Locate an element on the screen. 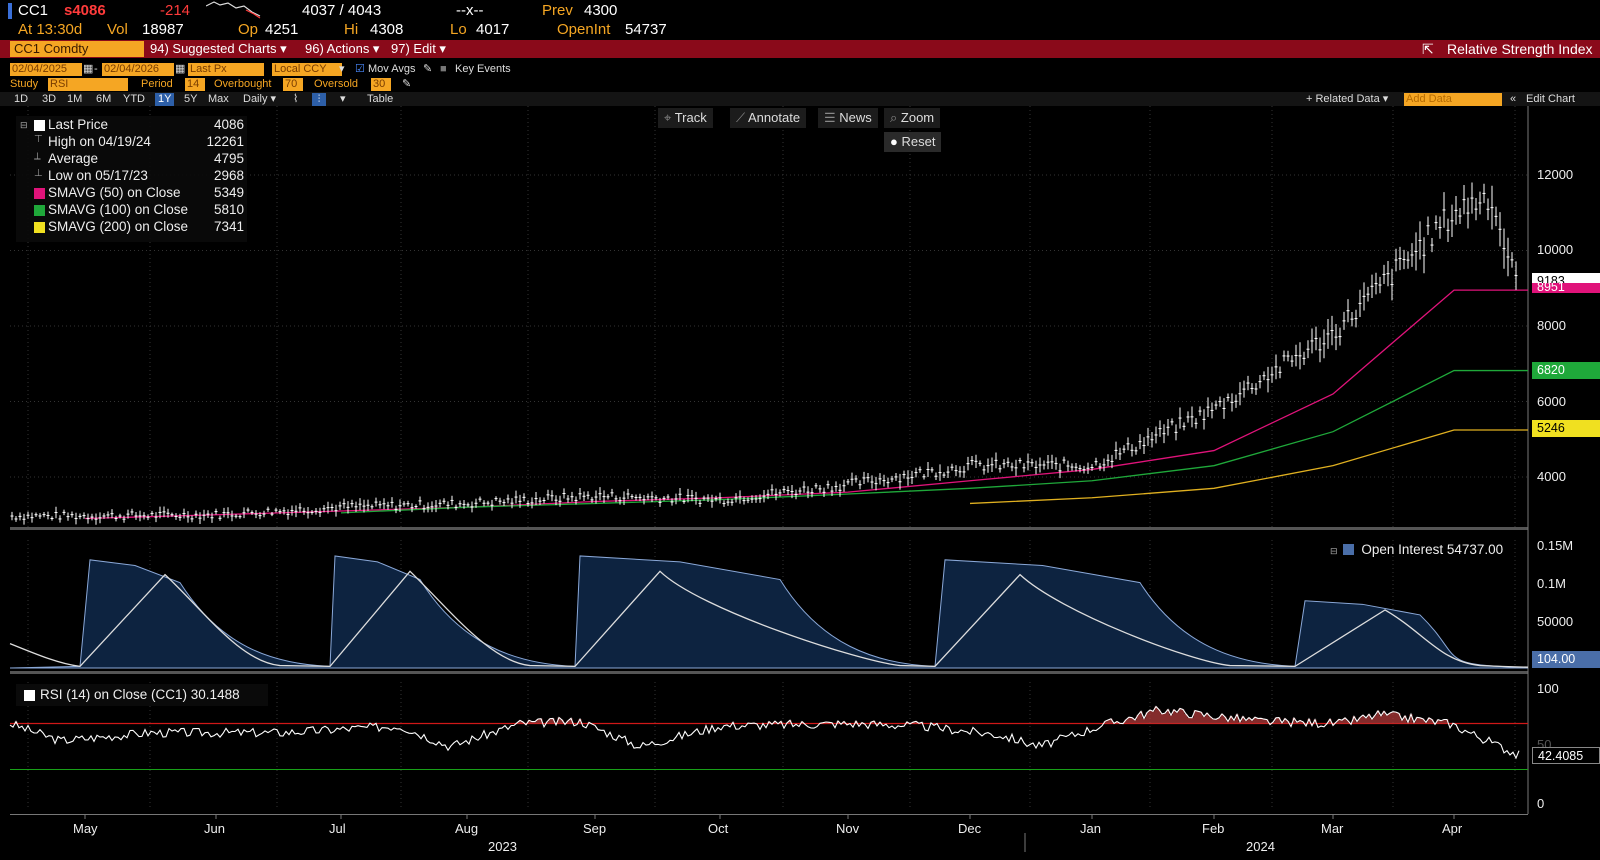 The width and height of the screenshot is (1600, 860). x-axis-month: Mar is located at coordinates (1332, 828).